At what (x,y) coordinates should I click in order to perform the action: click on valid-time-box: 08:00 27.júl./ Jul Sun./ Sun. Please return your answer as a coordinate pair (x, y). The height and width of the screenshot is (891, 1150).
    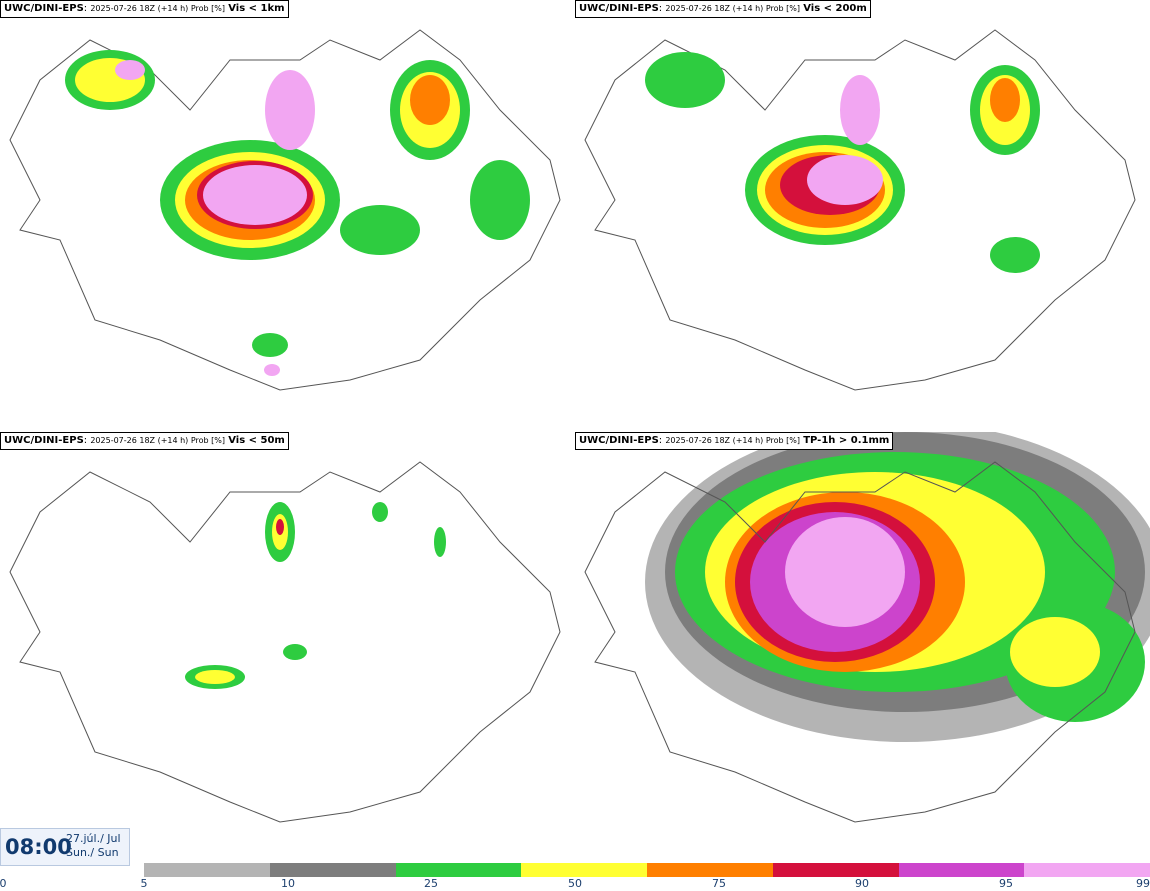
    Looking at the image, I should click on (65, 847).